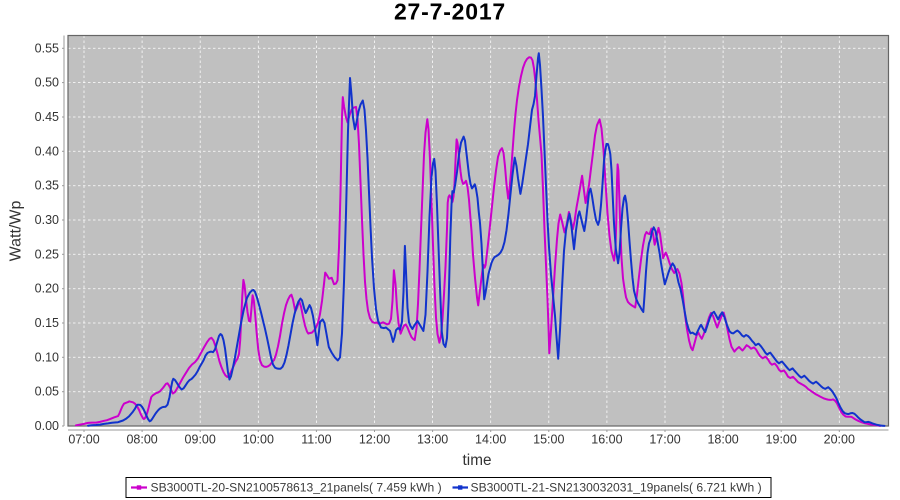 The image size is (900, 500). I want to click on svg-text: 0.50, so click(47, 83).